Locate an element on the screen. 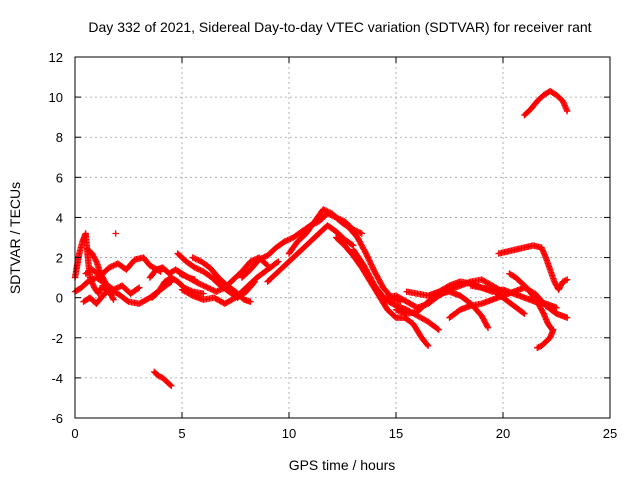 This screenshot has width=640, height=480. y-tick-label: 2 is located at coordinates (59, 258).